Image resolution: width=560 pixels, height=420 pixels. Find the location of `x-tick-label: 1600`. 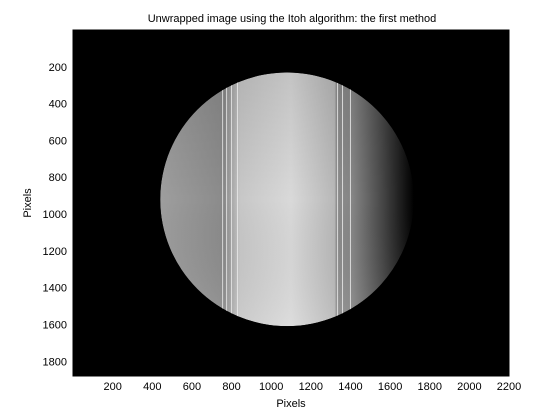

x-tick-label: 1600 is located at coordinates (390, 387).